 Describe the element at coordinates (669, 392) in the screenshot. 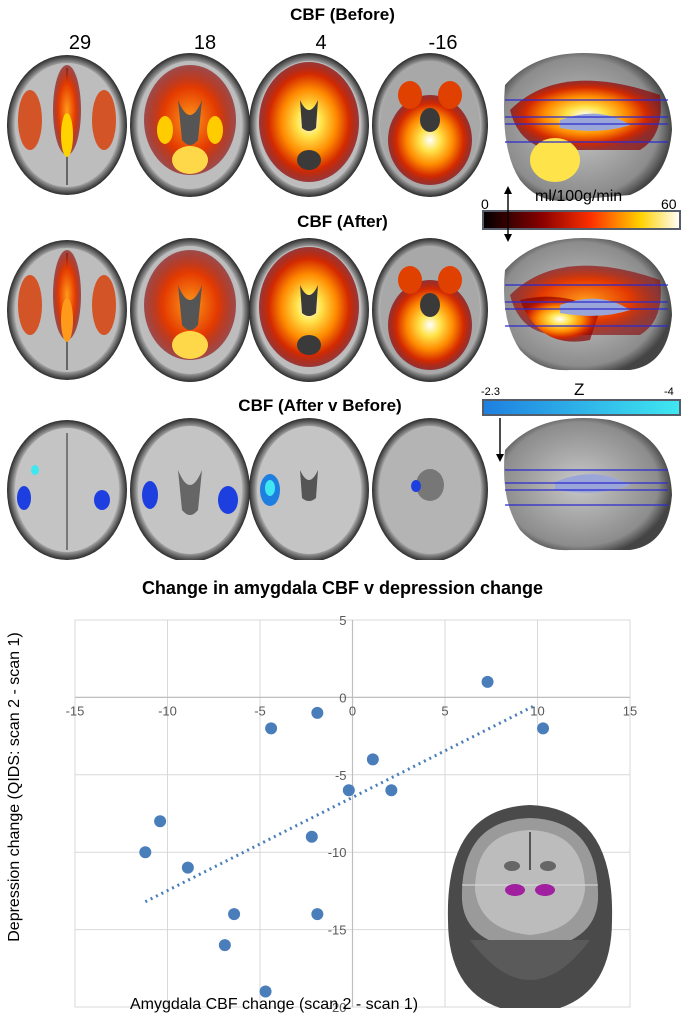

I see `z-scale-max: -4` at that location.